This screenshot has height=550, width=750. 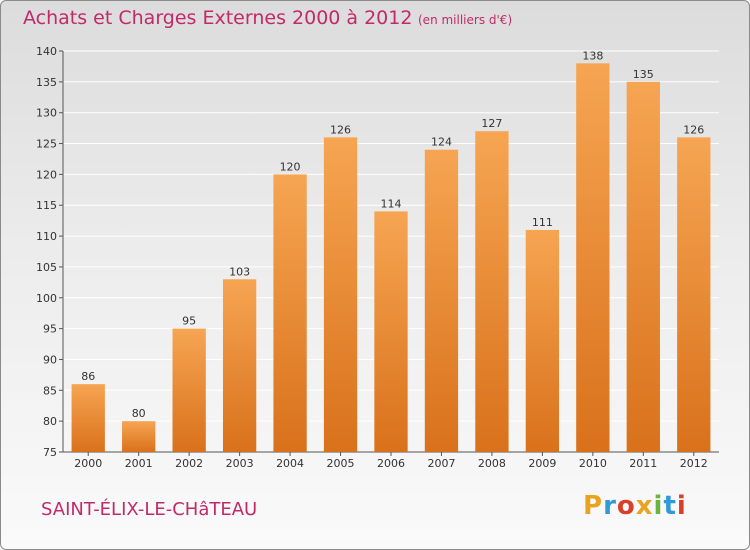 What do you see at coordinates (139, 413) in the screenshot?
I see `data-label: 80` at bounding box center [139, 413].